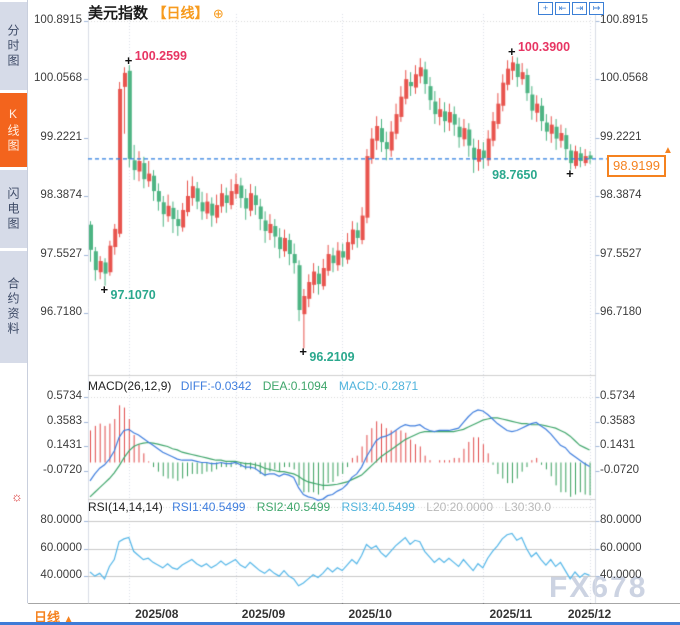 The height and width of the screenshot is (625, 680). Describe the element at coordinates (263, 614) in the screenshot. I see `x-axis-label: 2025/09` at that location.